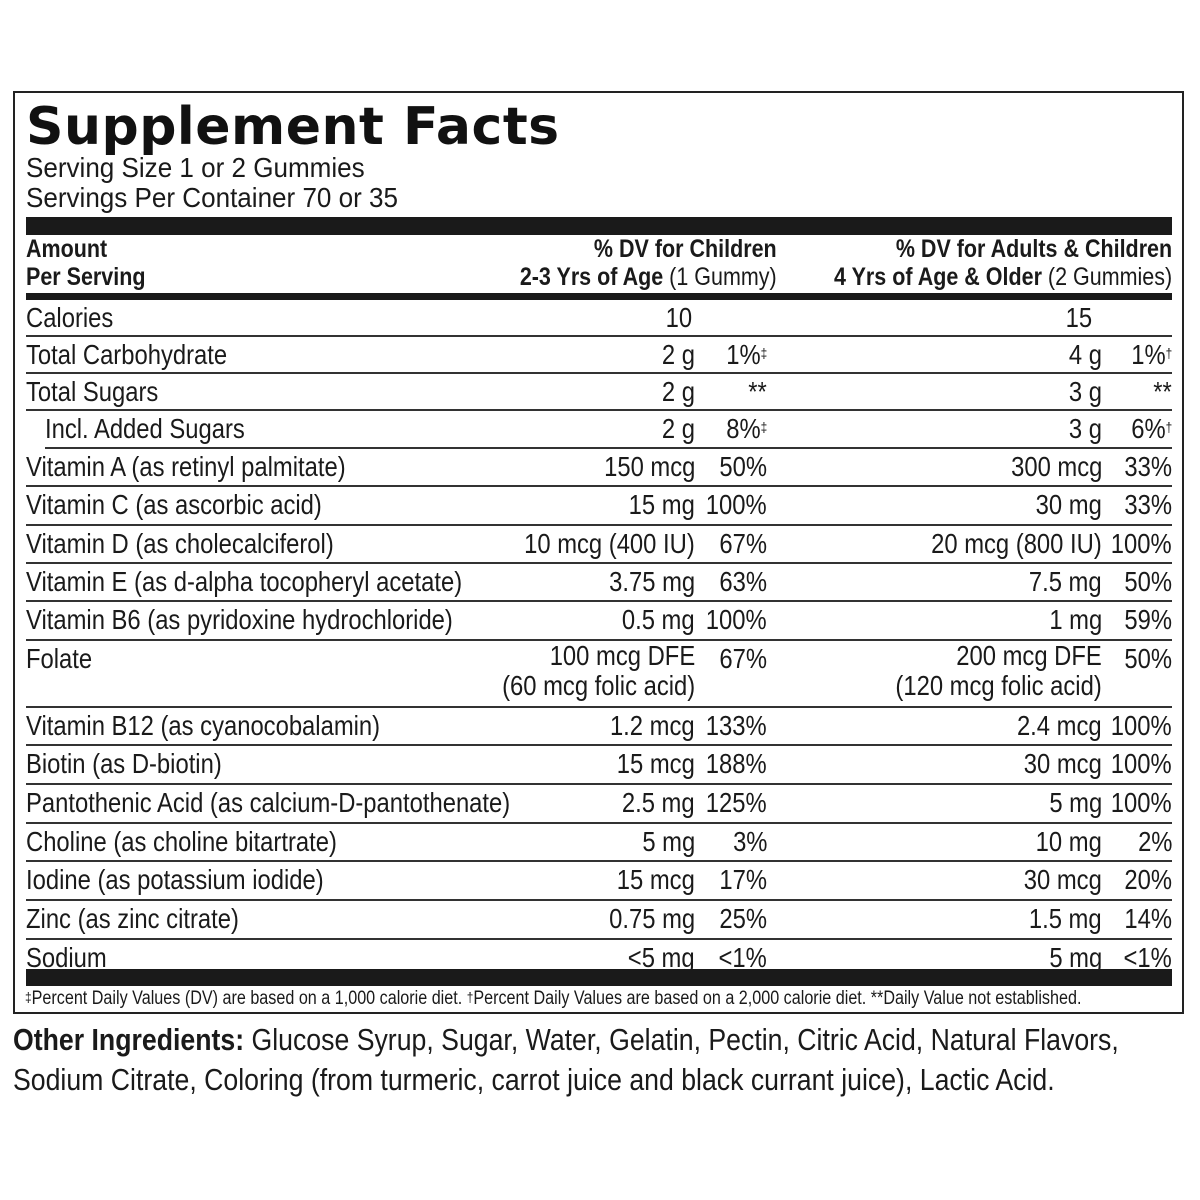 Image resolution: width=1200 pixels, height=1200 pixels. I want to click on children-dv: 133%, so click(736, 725).